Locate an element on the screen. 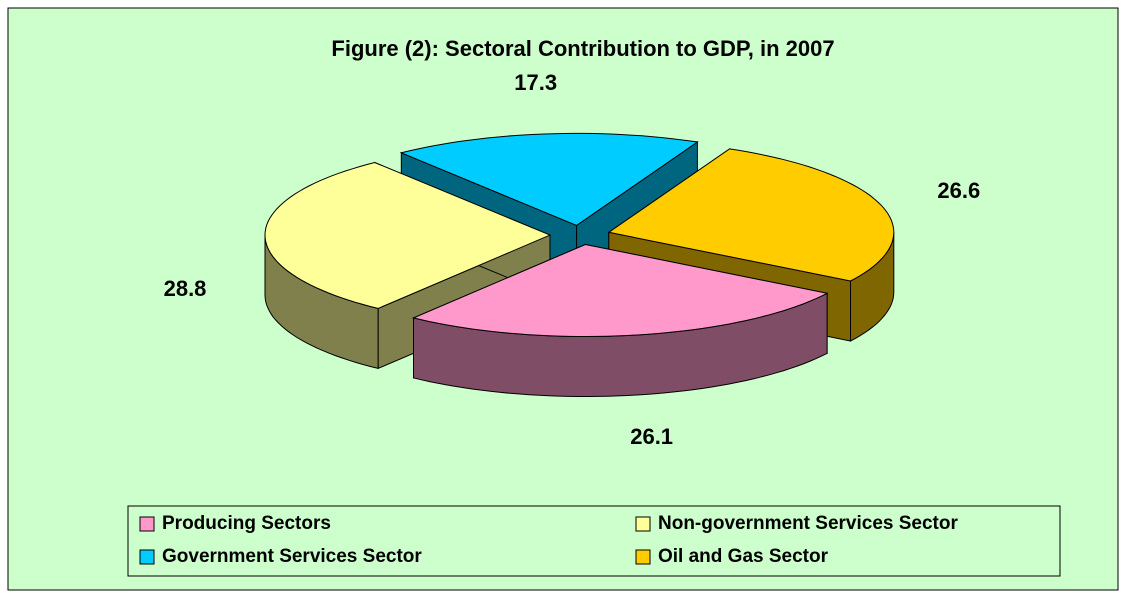 This screenshot has height=598, width=1127. legend-label: Government Services Sector is located at coordinates (292, 556).